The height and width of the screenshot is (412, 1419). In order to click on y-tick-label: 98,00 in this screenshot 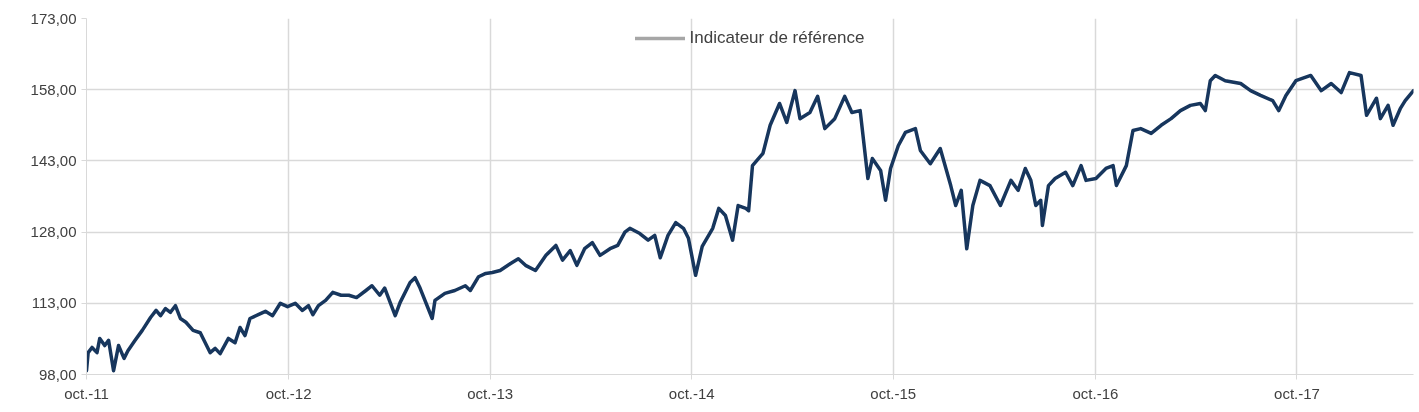, I will do `click(57, 374)`.